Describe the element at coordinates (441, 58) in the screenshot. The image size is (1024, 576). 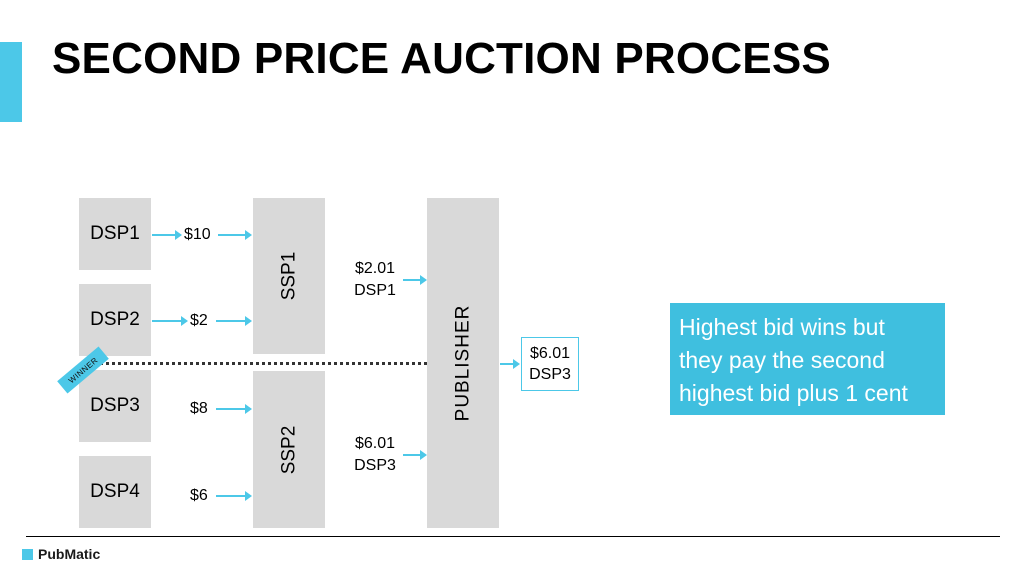
I see `page-title: SECOND PRICE AUCTION PROCESS` at that location.